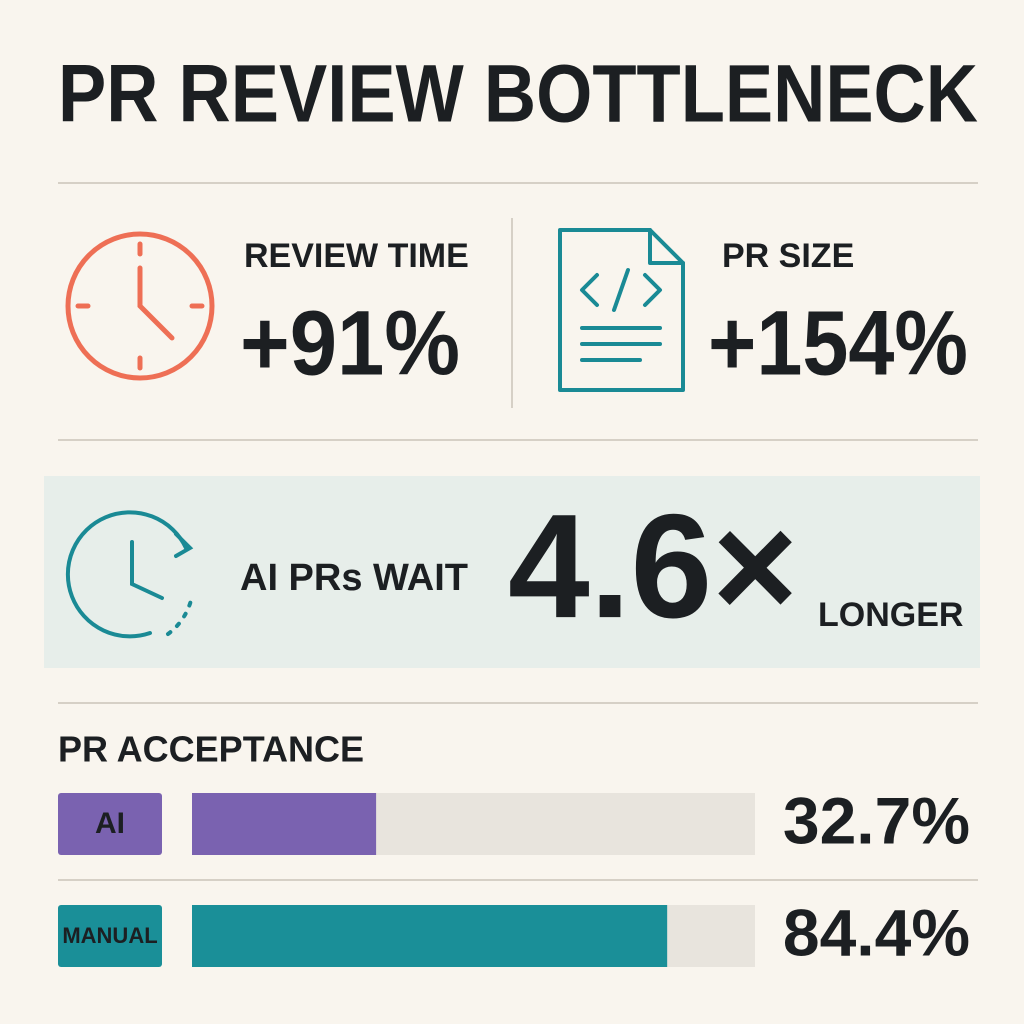  Describe the element at coordinates (621, 310) in the screenshot. I see `code-file-icon` at that location.